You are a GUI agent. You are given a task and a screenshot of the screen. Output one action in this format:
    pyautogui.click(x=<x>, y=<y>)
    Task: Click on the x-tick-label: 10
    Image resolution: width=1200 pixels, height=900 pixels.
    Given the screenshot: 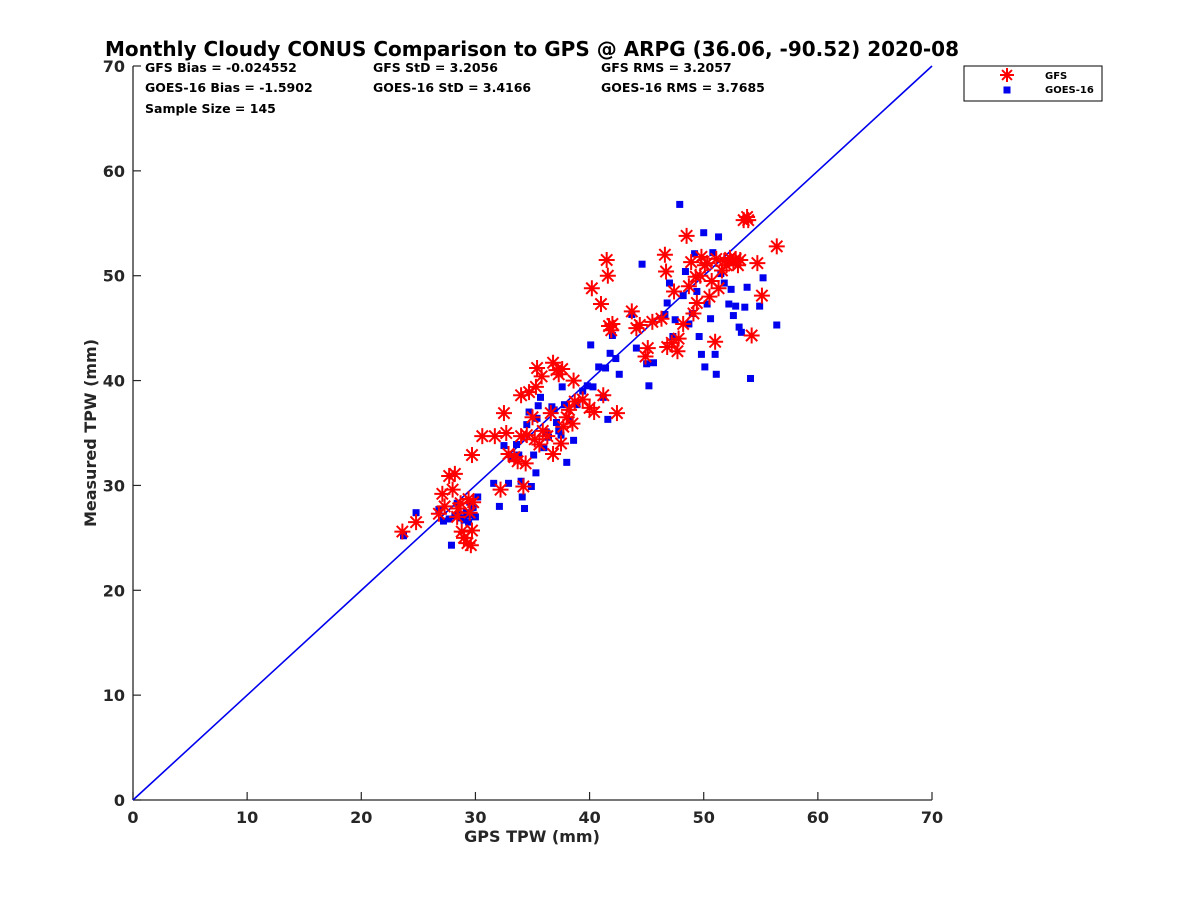 What is the action you would take?
    pyautogui.click(x=247, y=817)
    